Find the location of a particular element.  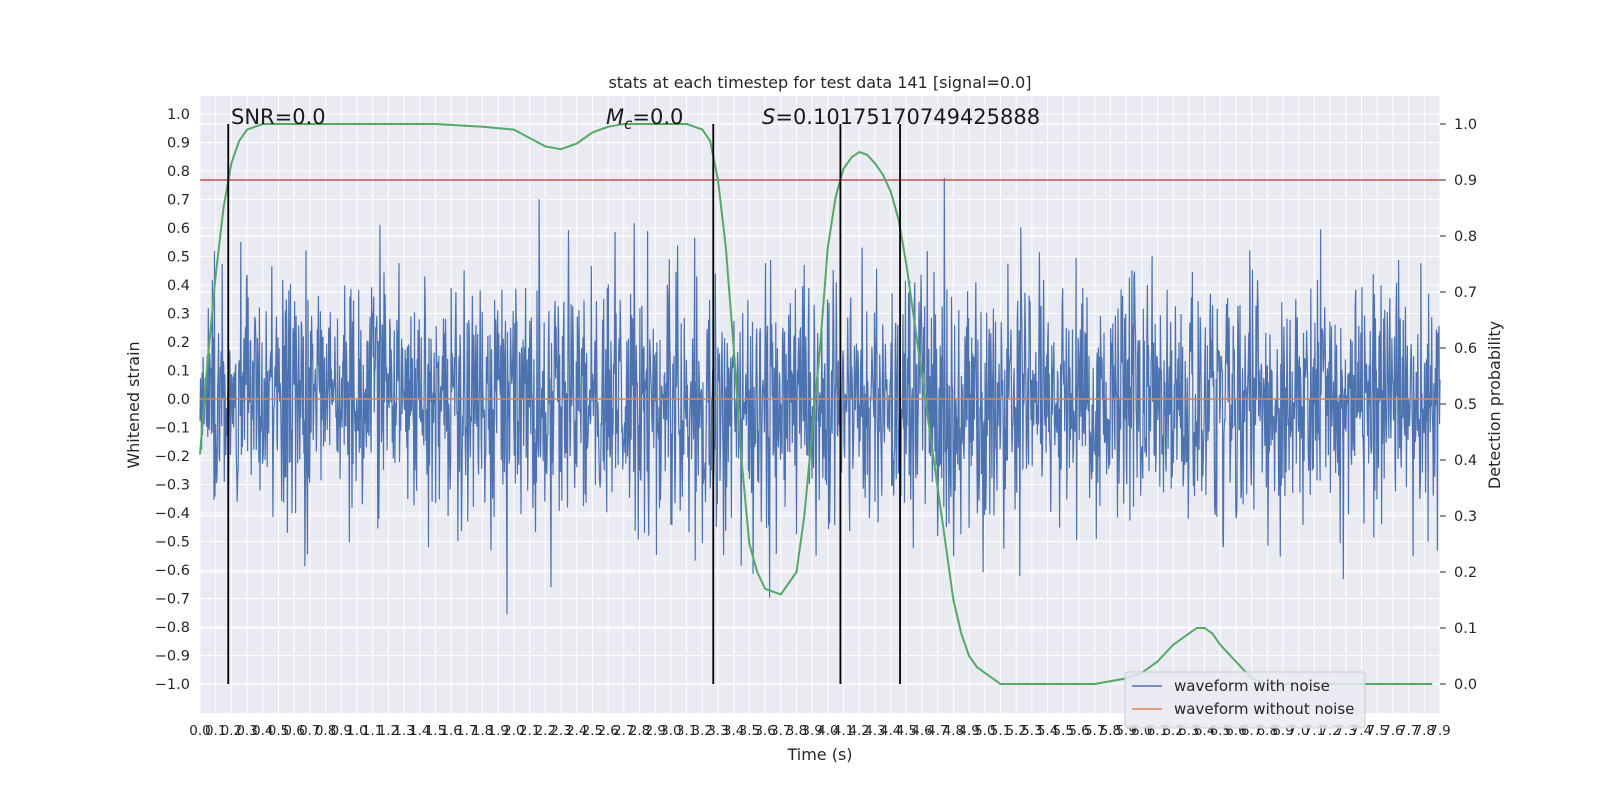

y2-axis-label: Detection probability is located at coordinates (1494, 405).